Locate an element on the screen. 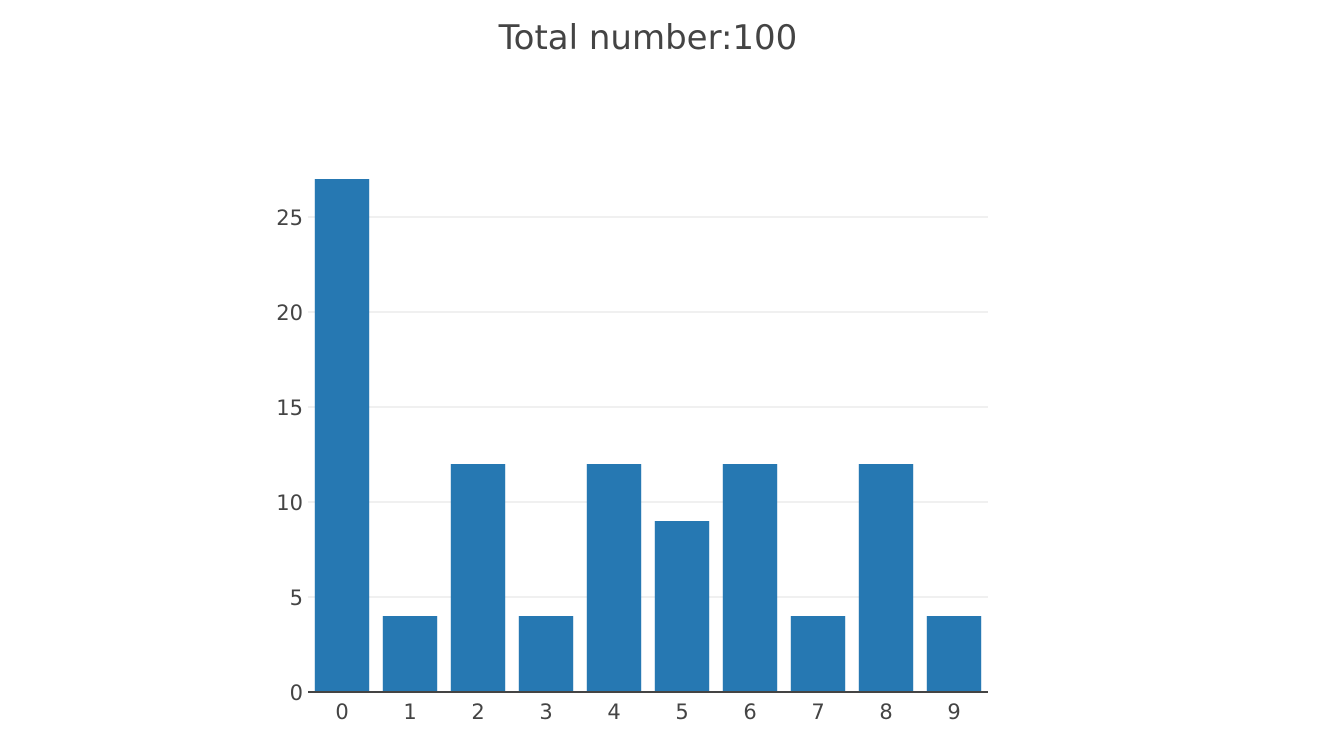 This screenshot has height=736, width=1322. x-tick-label: 4 is located at coordinates (613, 712).